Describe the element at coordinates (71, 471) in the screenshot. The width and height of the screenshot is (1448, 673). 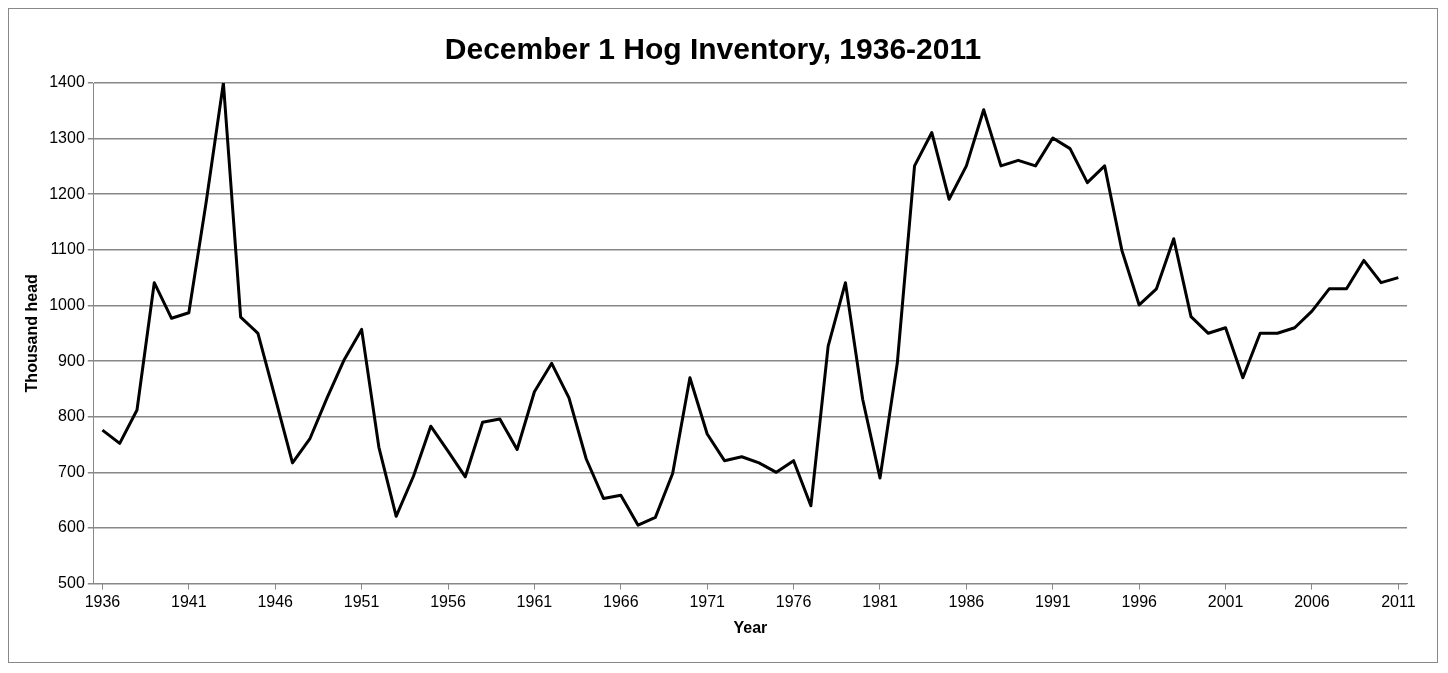
I see `y-tick-label: 700` at that location.